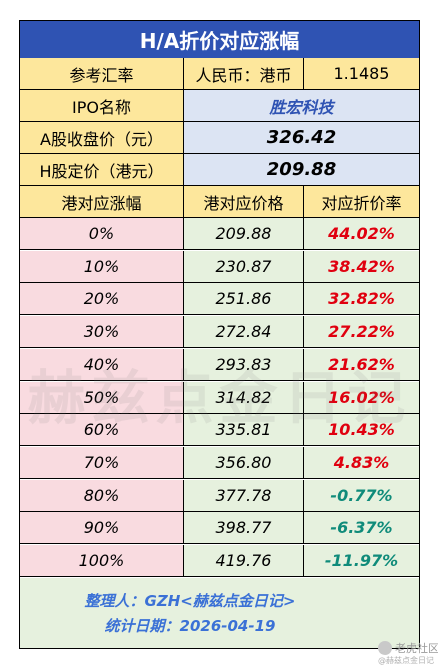  What do you see at coordinates (361, 560) in the screenshot?
I see `discount-cell: -11.97%` at bounding box center [361, 560].